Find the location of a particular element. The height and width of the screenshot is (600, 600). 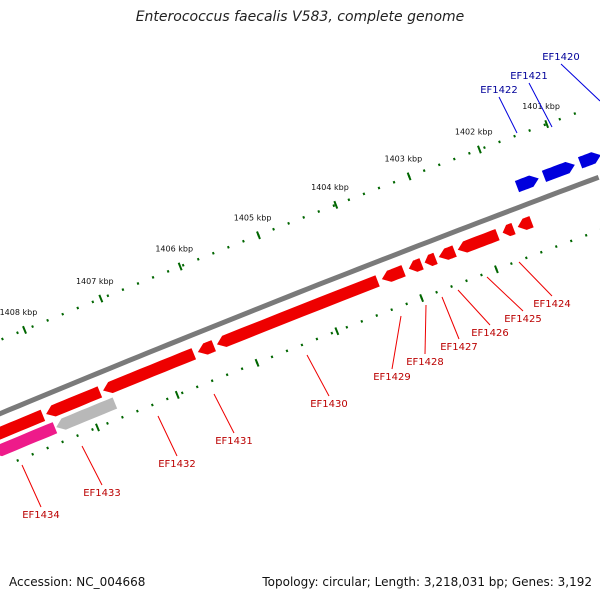

gene-label-ef1431: EF1431 is located at coordinates (234, 441).